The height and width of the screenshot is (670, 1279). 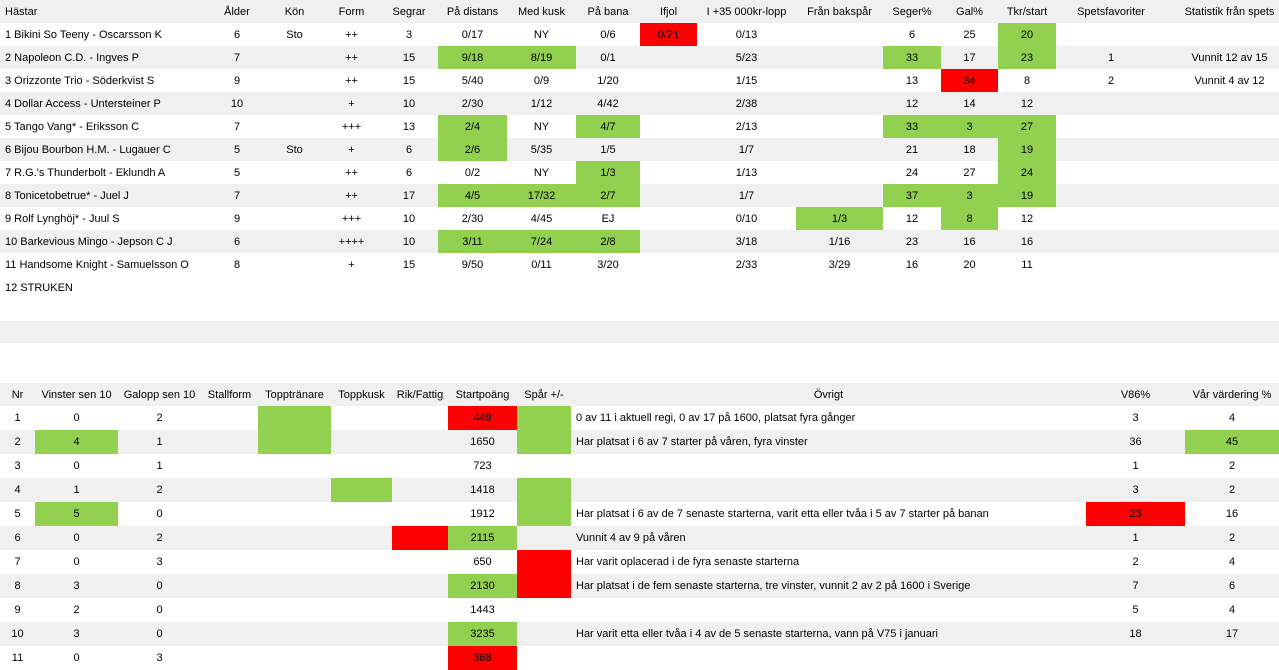 What do you see at coordinates (237, 103) in the screenshot?
I see `horse-stat-cell: 10` at bounding box center [237, 103].